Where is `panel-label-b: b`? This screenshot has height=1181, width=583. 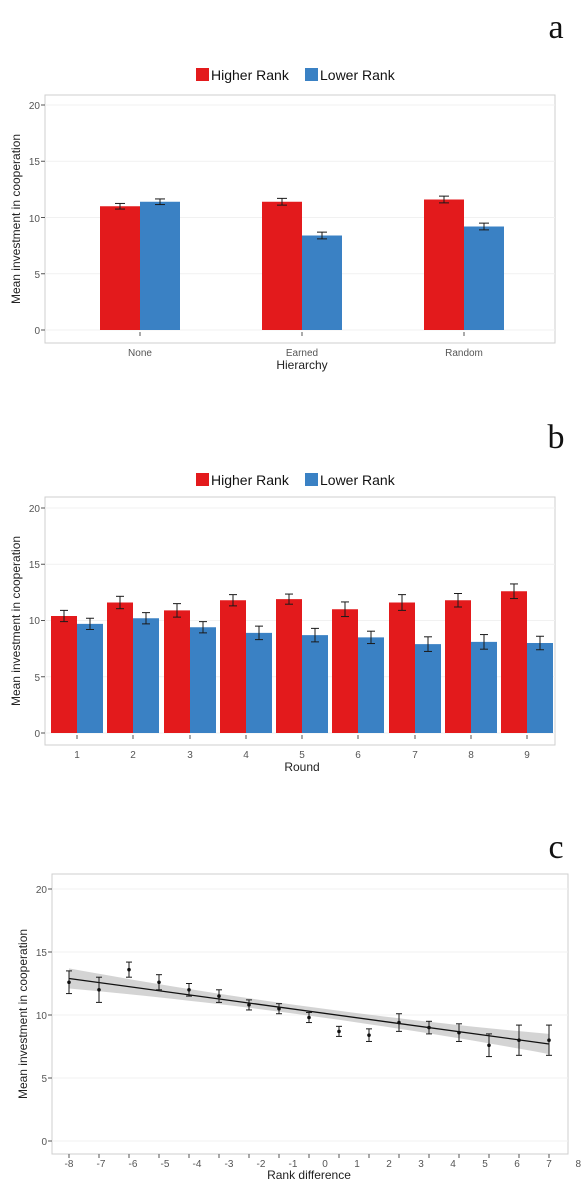
panel-label-b: b is located at coordinates (556, 437).